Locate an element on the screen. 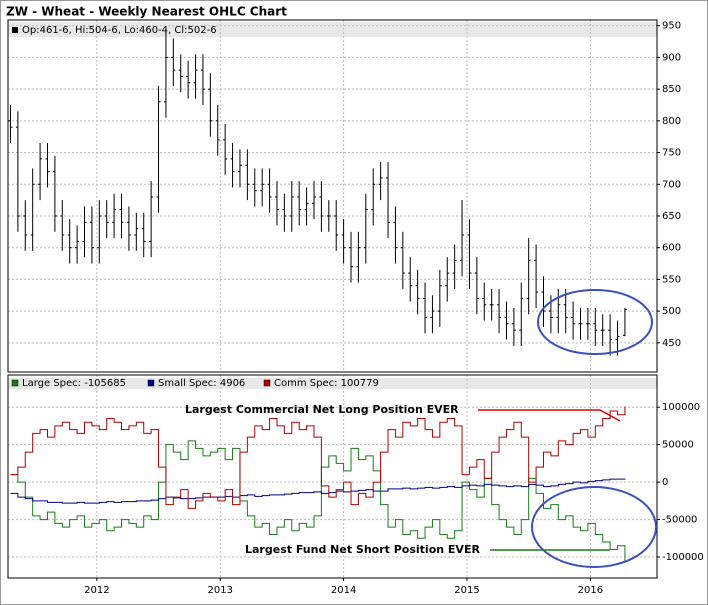 This screenshot has width=708, height=605. annotation: Largest Fund Net Short Position EVER is located at coordinates (362, 549).